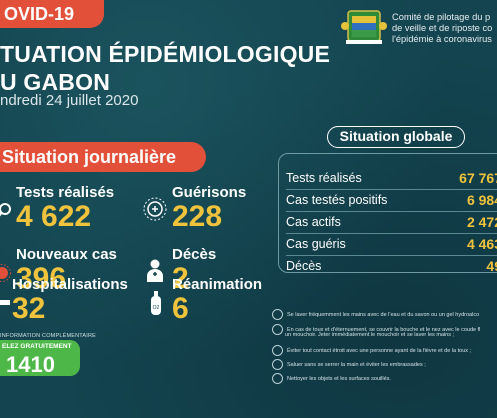 The image size is (497, 418). I want to click on committee-line-3: l'épidémie à coronavirus, so click(442, 39).